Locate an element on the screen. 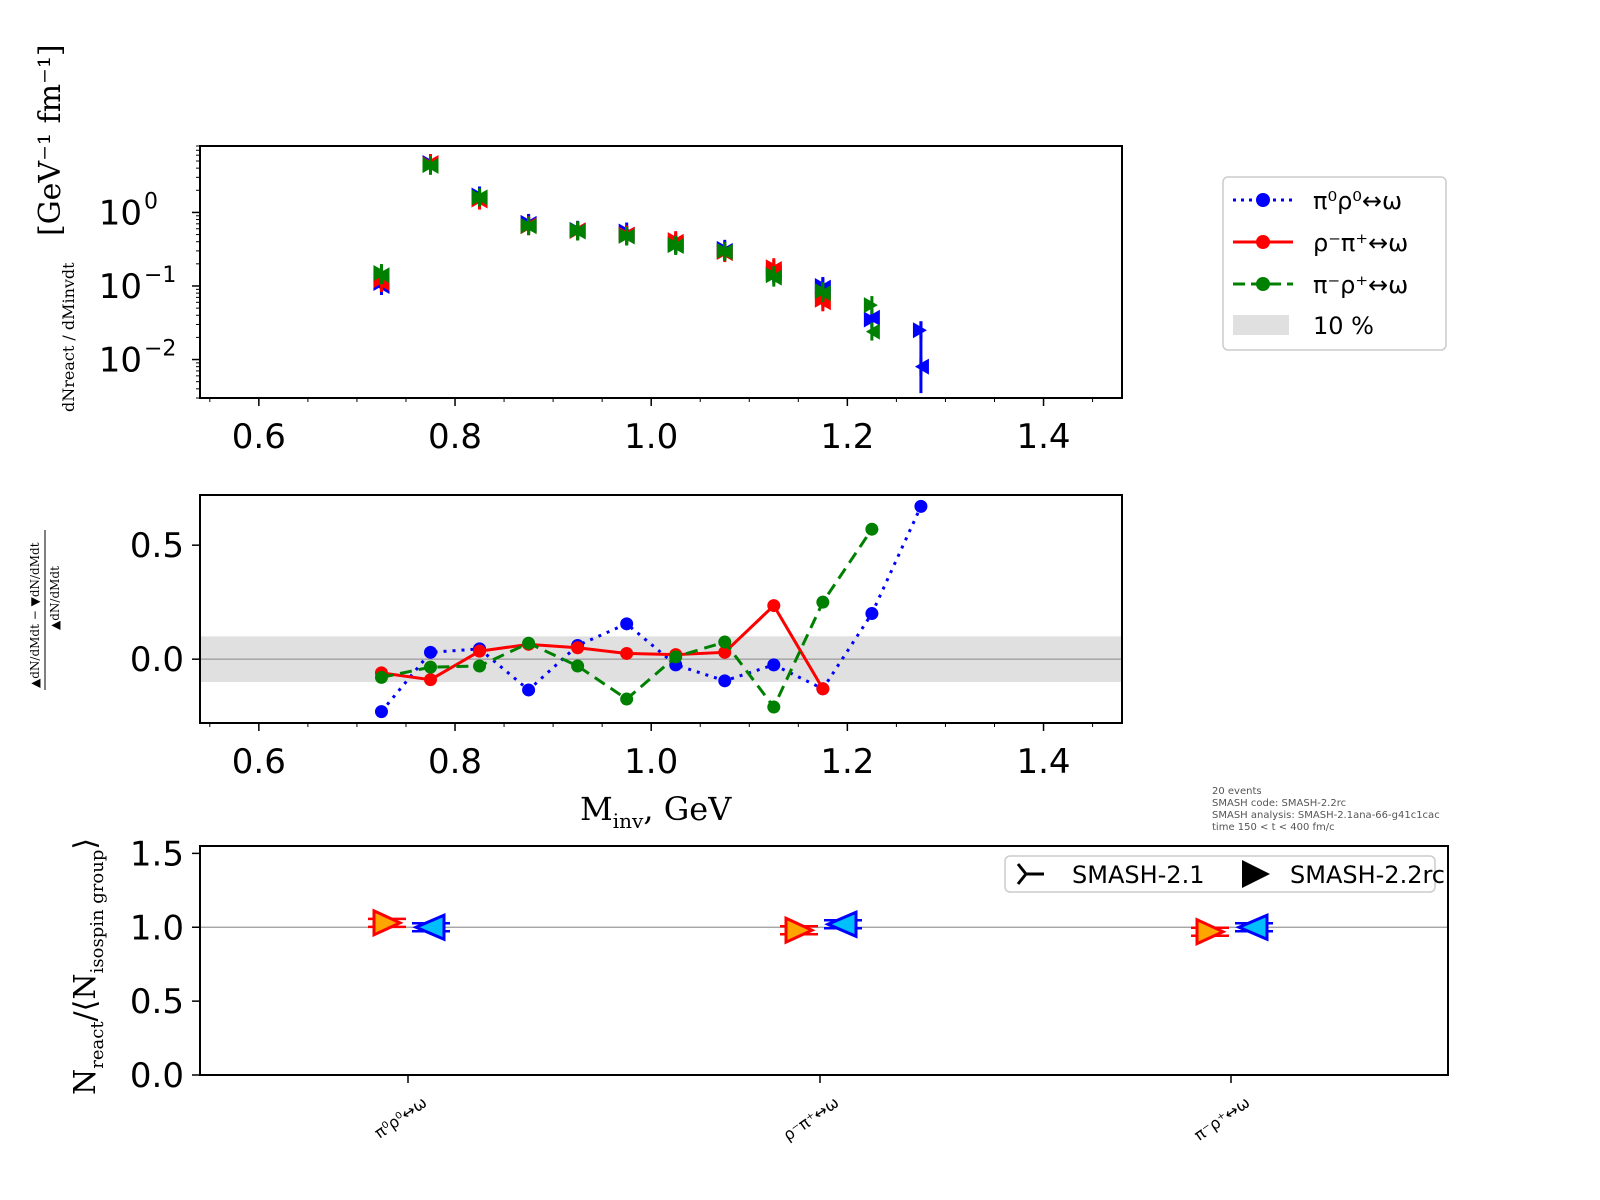 The height and width of the screenshot is (1200, 1600). bottom-plot-area is located at coordinates (824, 927).